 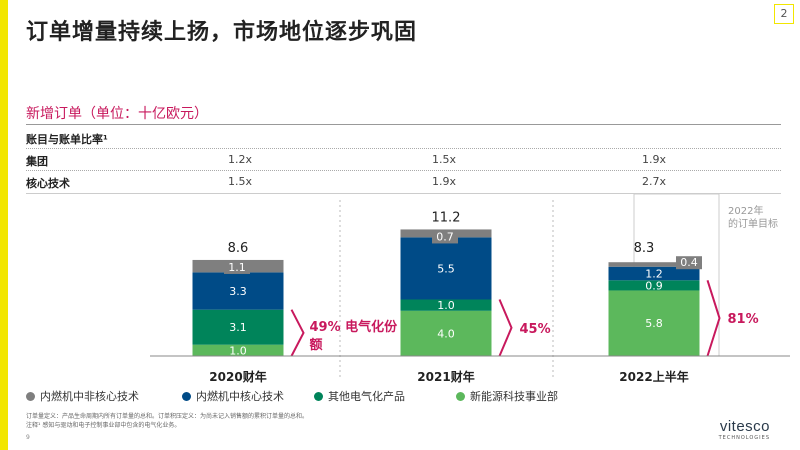 What do you see at coordinates (316, 345) in the screenshot?
I see `share-label: 额` at bounding box center [316, 345].